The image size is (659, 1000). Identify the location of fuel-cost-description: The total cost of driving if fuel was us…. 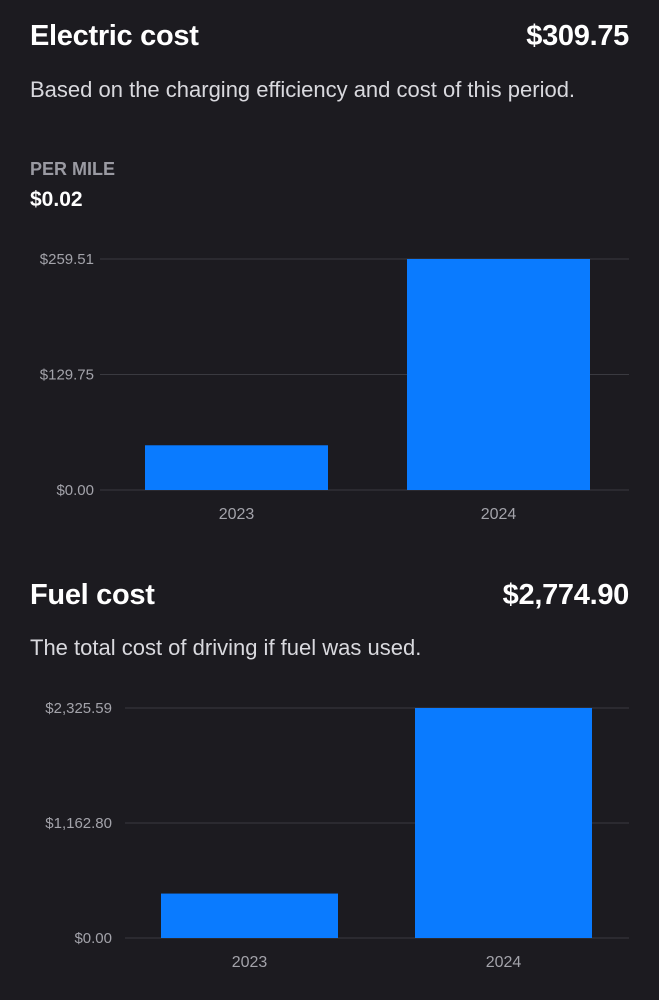
(226, 647).